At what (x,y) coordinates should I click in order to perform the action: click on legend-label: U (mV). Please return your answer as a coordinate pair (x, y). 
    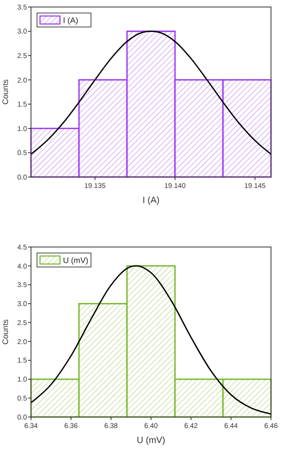
    Looking at the image, I should click on (76, 260).